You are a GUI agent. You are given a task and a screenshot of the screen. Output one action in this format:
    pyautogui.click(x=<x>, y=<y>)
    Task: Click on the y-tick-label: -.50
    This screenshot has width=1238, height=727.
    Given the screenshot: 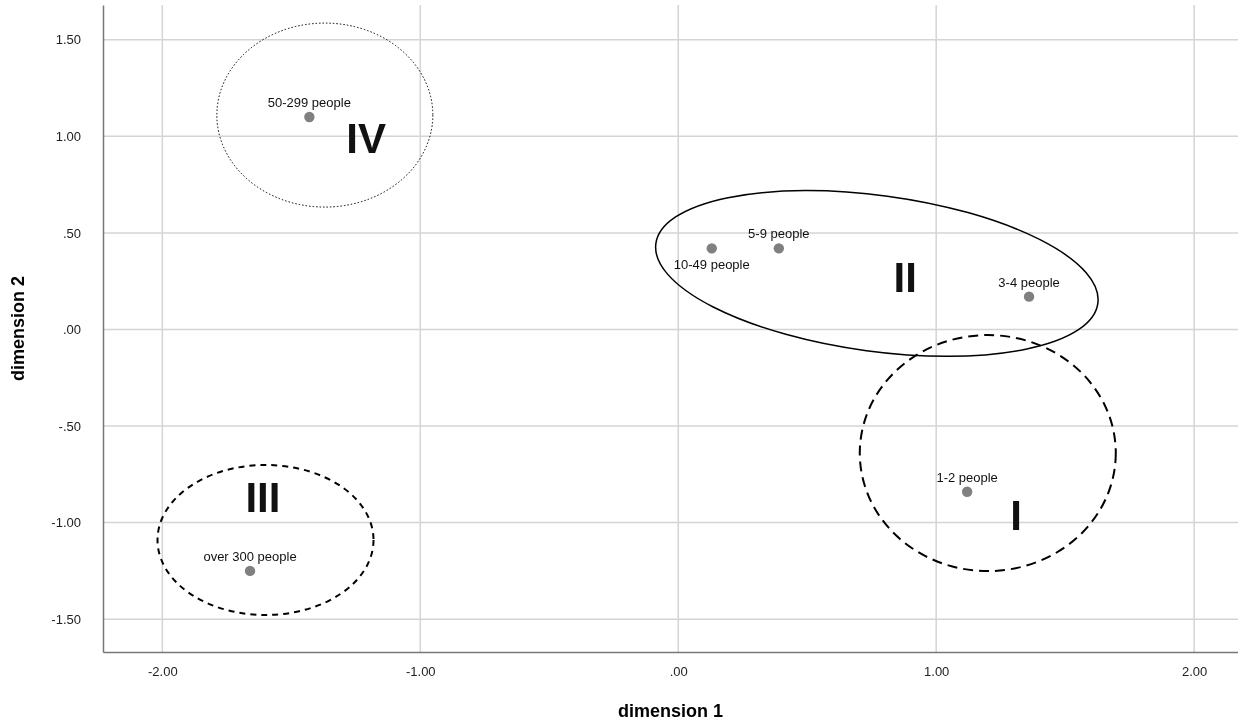 What is the action you would take?
    pyautogui.click(x=69, y=426)
    